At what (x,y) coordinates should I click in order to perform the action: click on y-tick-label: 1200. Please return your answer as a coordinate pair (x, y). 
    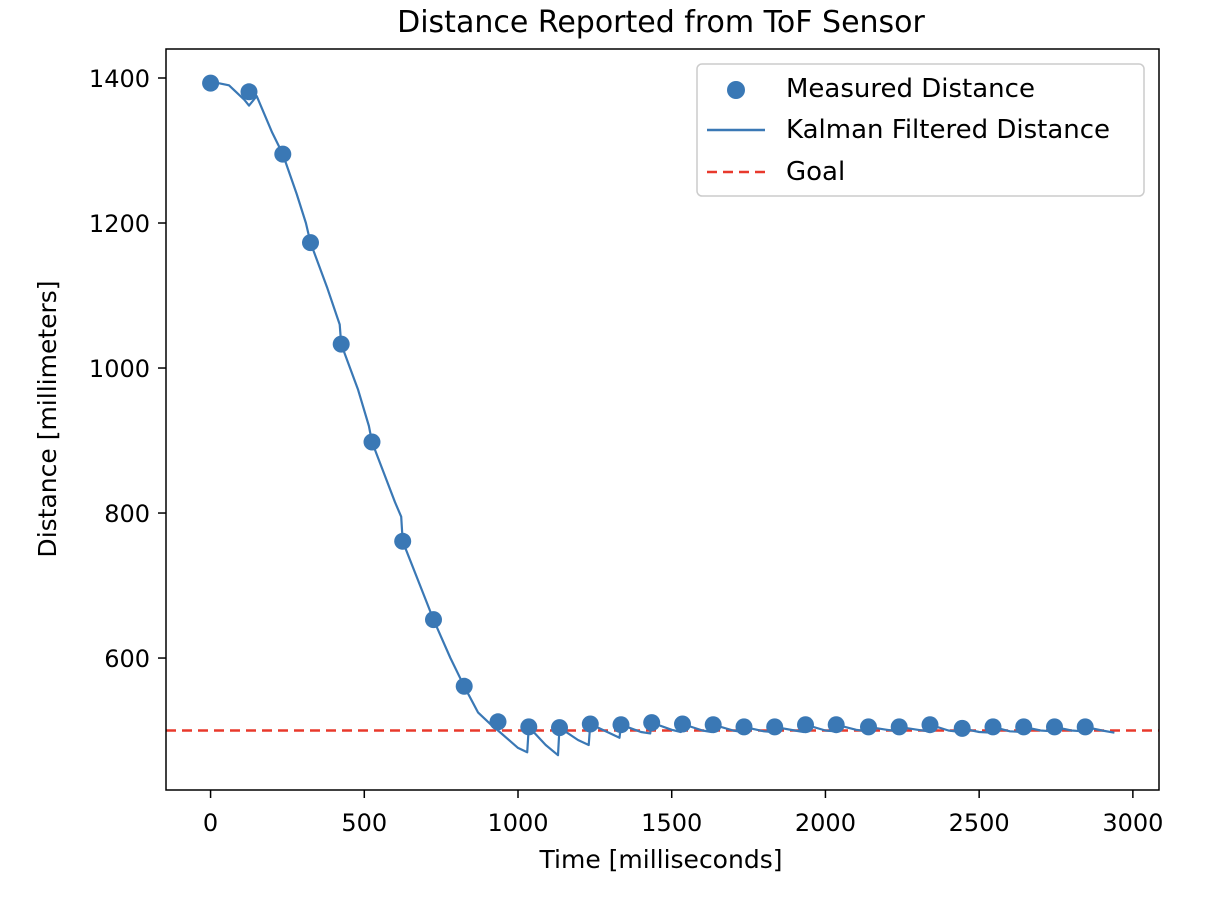
    Looking at the image, I should click on (119, 224).